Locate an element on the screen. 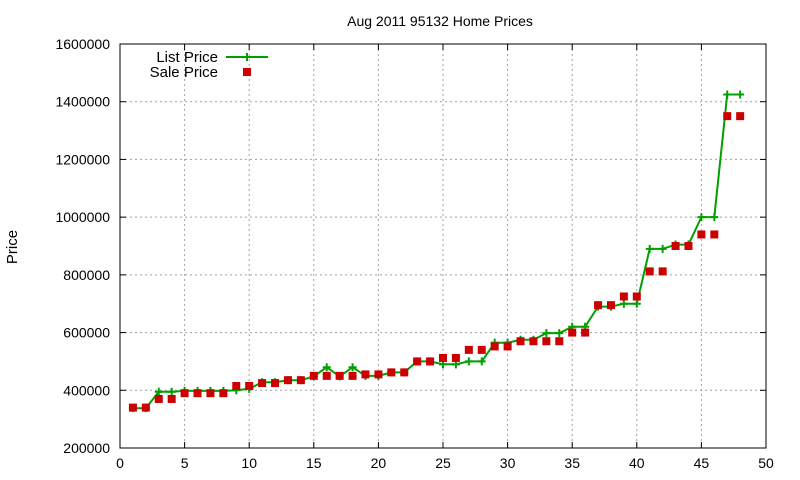 The width and height of the screenshot is (800, 480). x-tick-label: 0 is located at coordinates (120, 463).